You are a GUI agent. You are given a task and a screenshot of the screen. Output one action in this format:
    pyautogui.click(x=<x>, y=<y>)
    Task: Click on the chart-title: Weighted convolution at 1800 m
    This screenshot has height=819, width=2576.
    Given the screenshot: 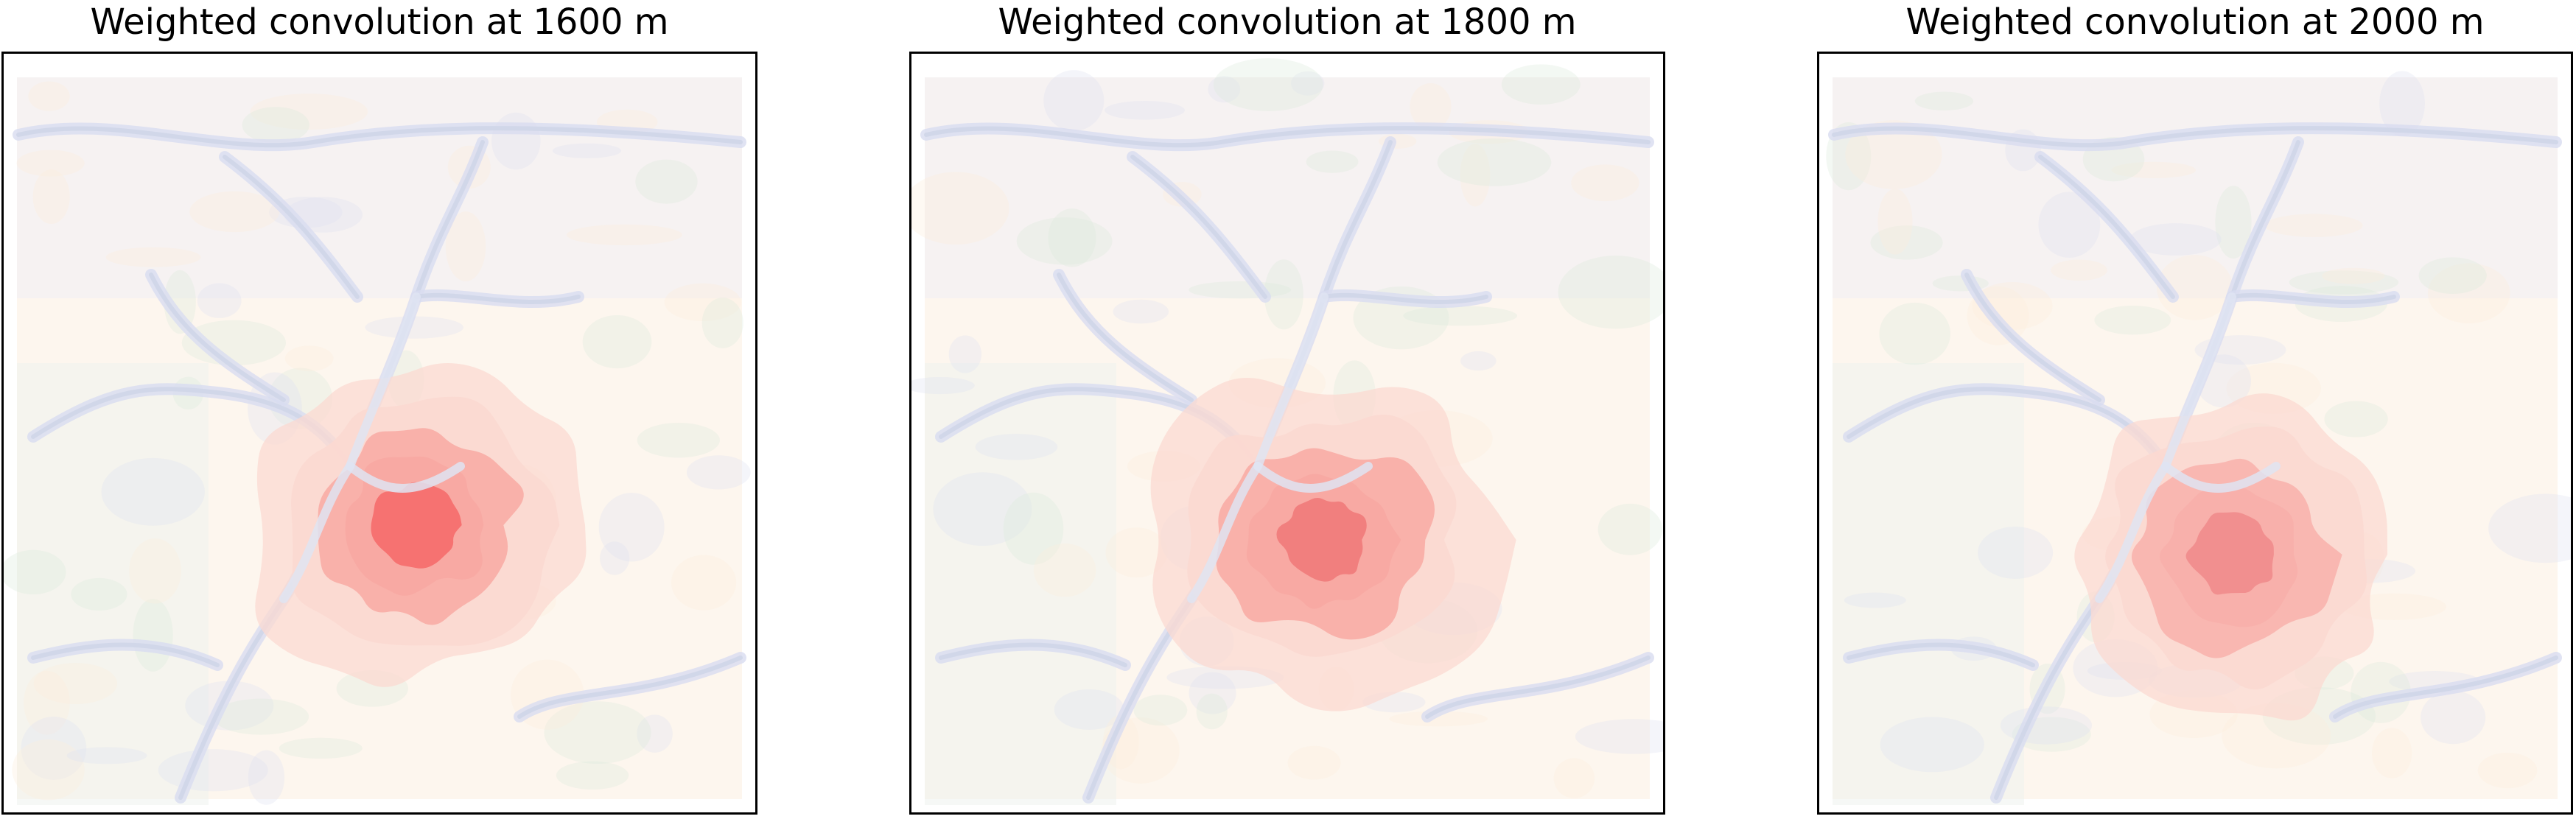 What is the action you would take?
    pyautogui.click(x=1287, y=22)
    